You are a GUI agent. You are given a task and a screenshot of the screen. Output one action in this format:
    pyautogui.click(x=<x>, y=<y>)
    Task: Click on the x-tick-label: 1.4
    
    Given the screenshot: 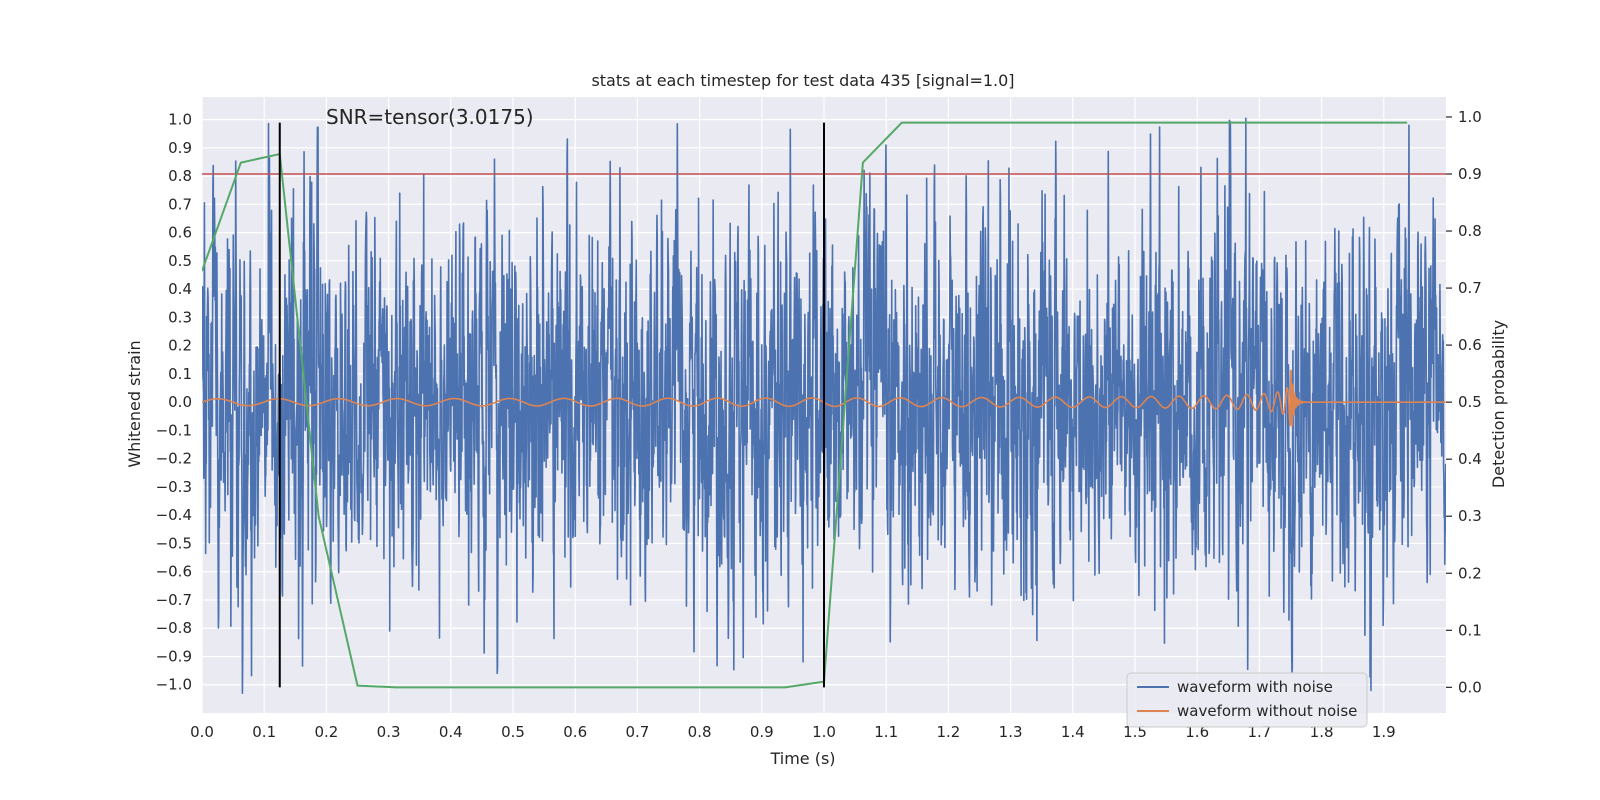 What is the action you would take?
    pyautogui.click(x=1073, y=732)
    